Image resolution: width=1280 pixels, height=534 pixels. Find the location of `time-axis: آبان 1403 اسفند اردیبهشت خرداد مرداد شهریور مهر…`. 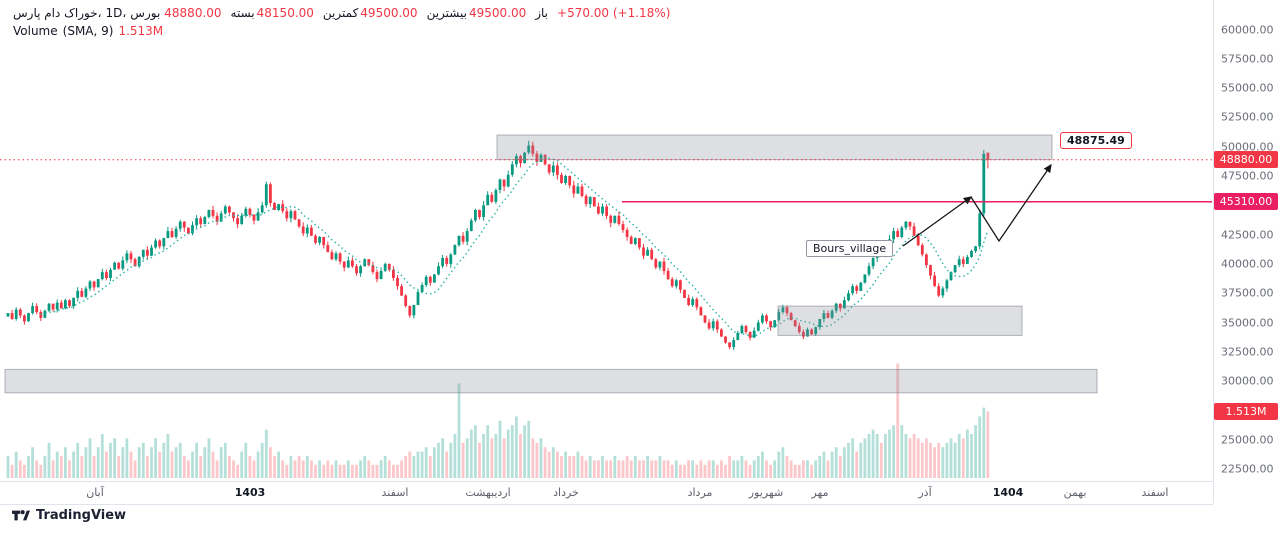

time-axis: آبان 1403 اسفند اردیبهشت خرداد مرداد شهریور مهر… is located at coordinates (606, 493).